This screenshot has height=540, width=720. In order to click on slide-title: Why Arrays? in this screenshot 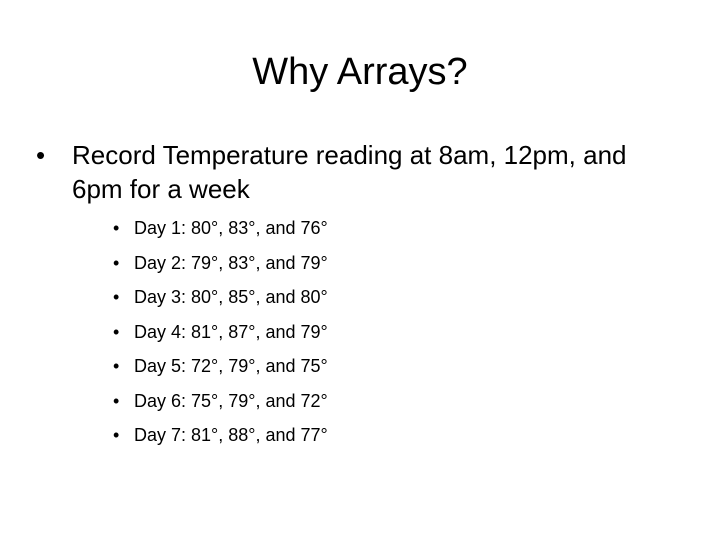, I will do `click(360, 72)`.